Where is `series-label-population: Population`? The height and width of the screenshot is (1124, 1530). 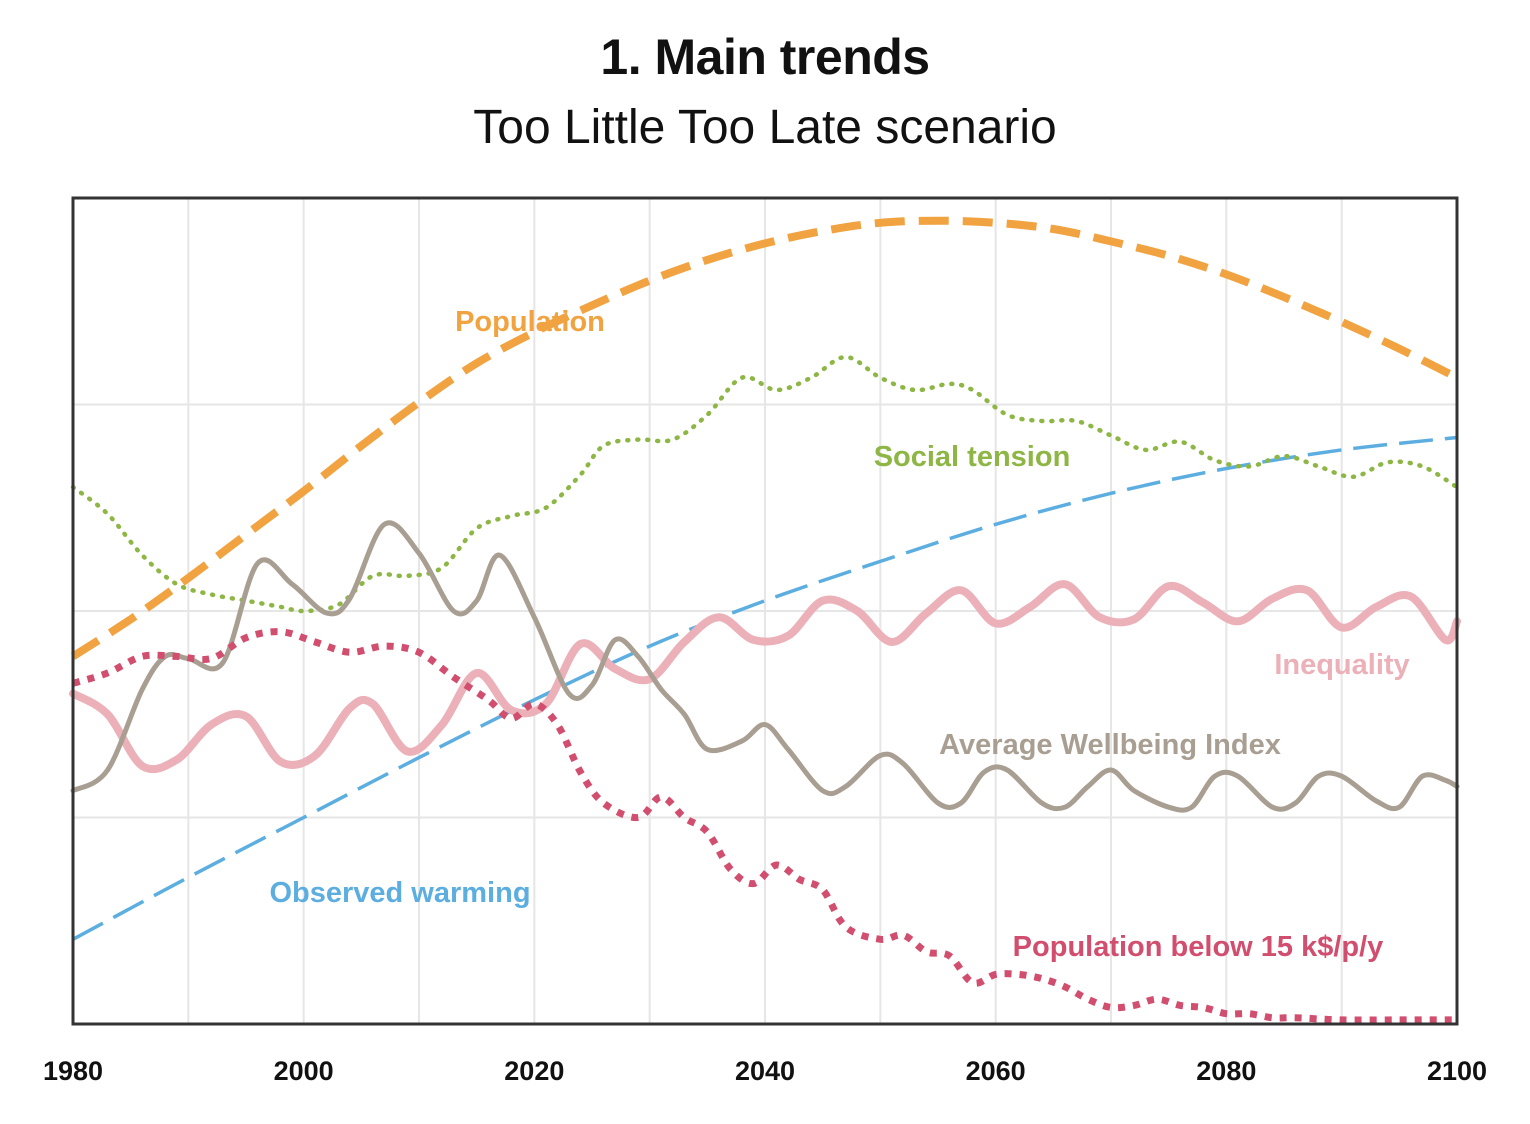 series-label-population: Population is located at coordinates (530, 322).